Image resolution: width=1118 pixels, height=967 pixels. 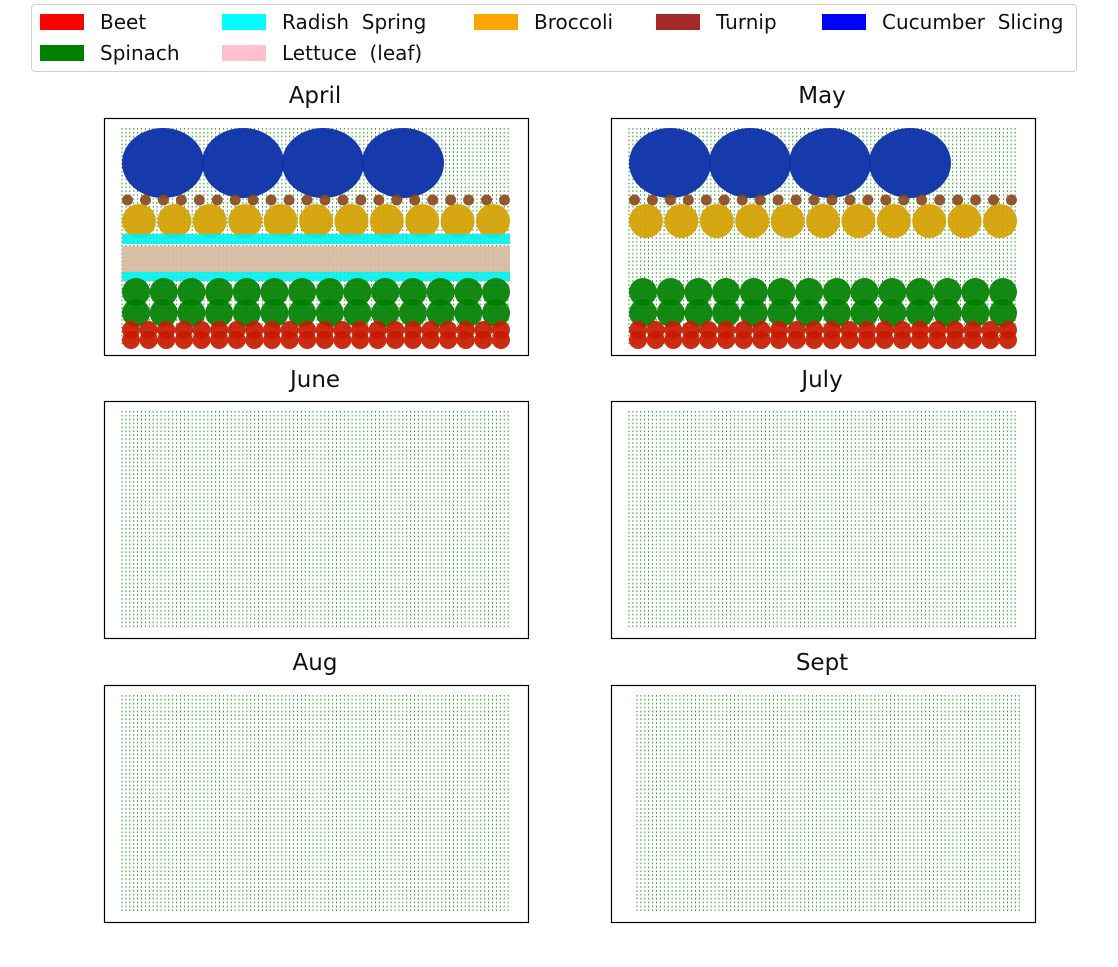 I want to click on legend-item-spinach: Spinach, so click(x=110, y=53).